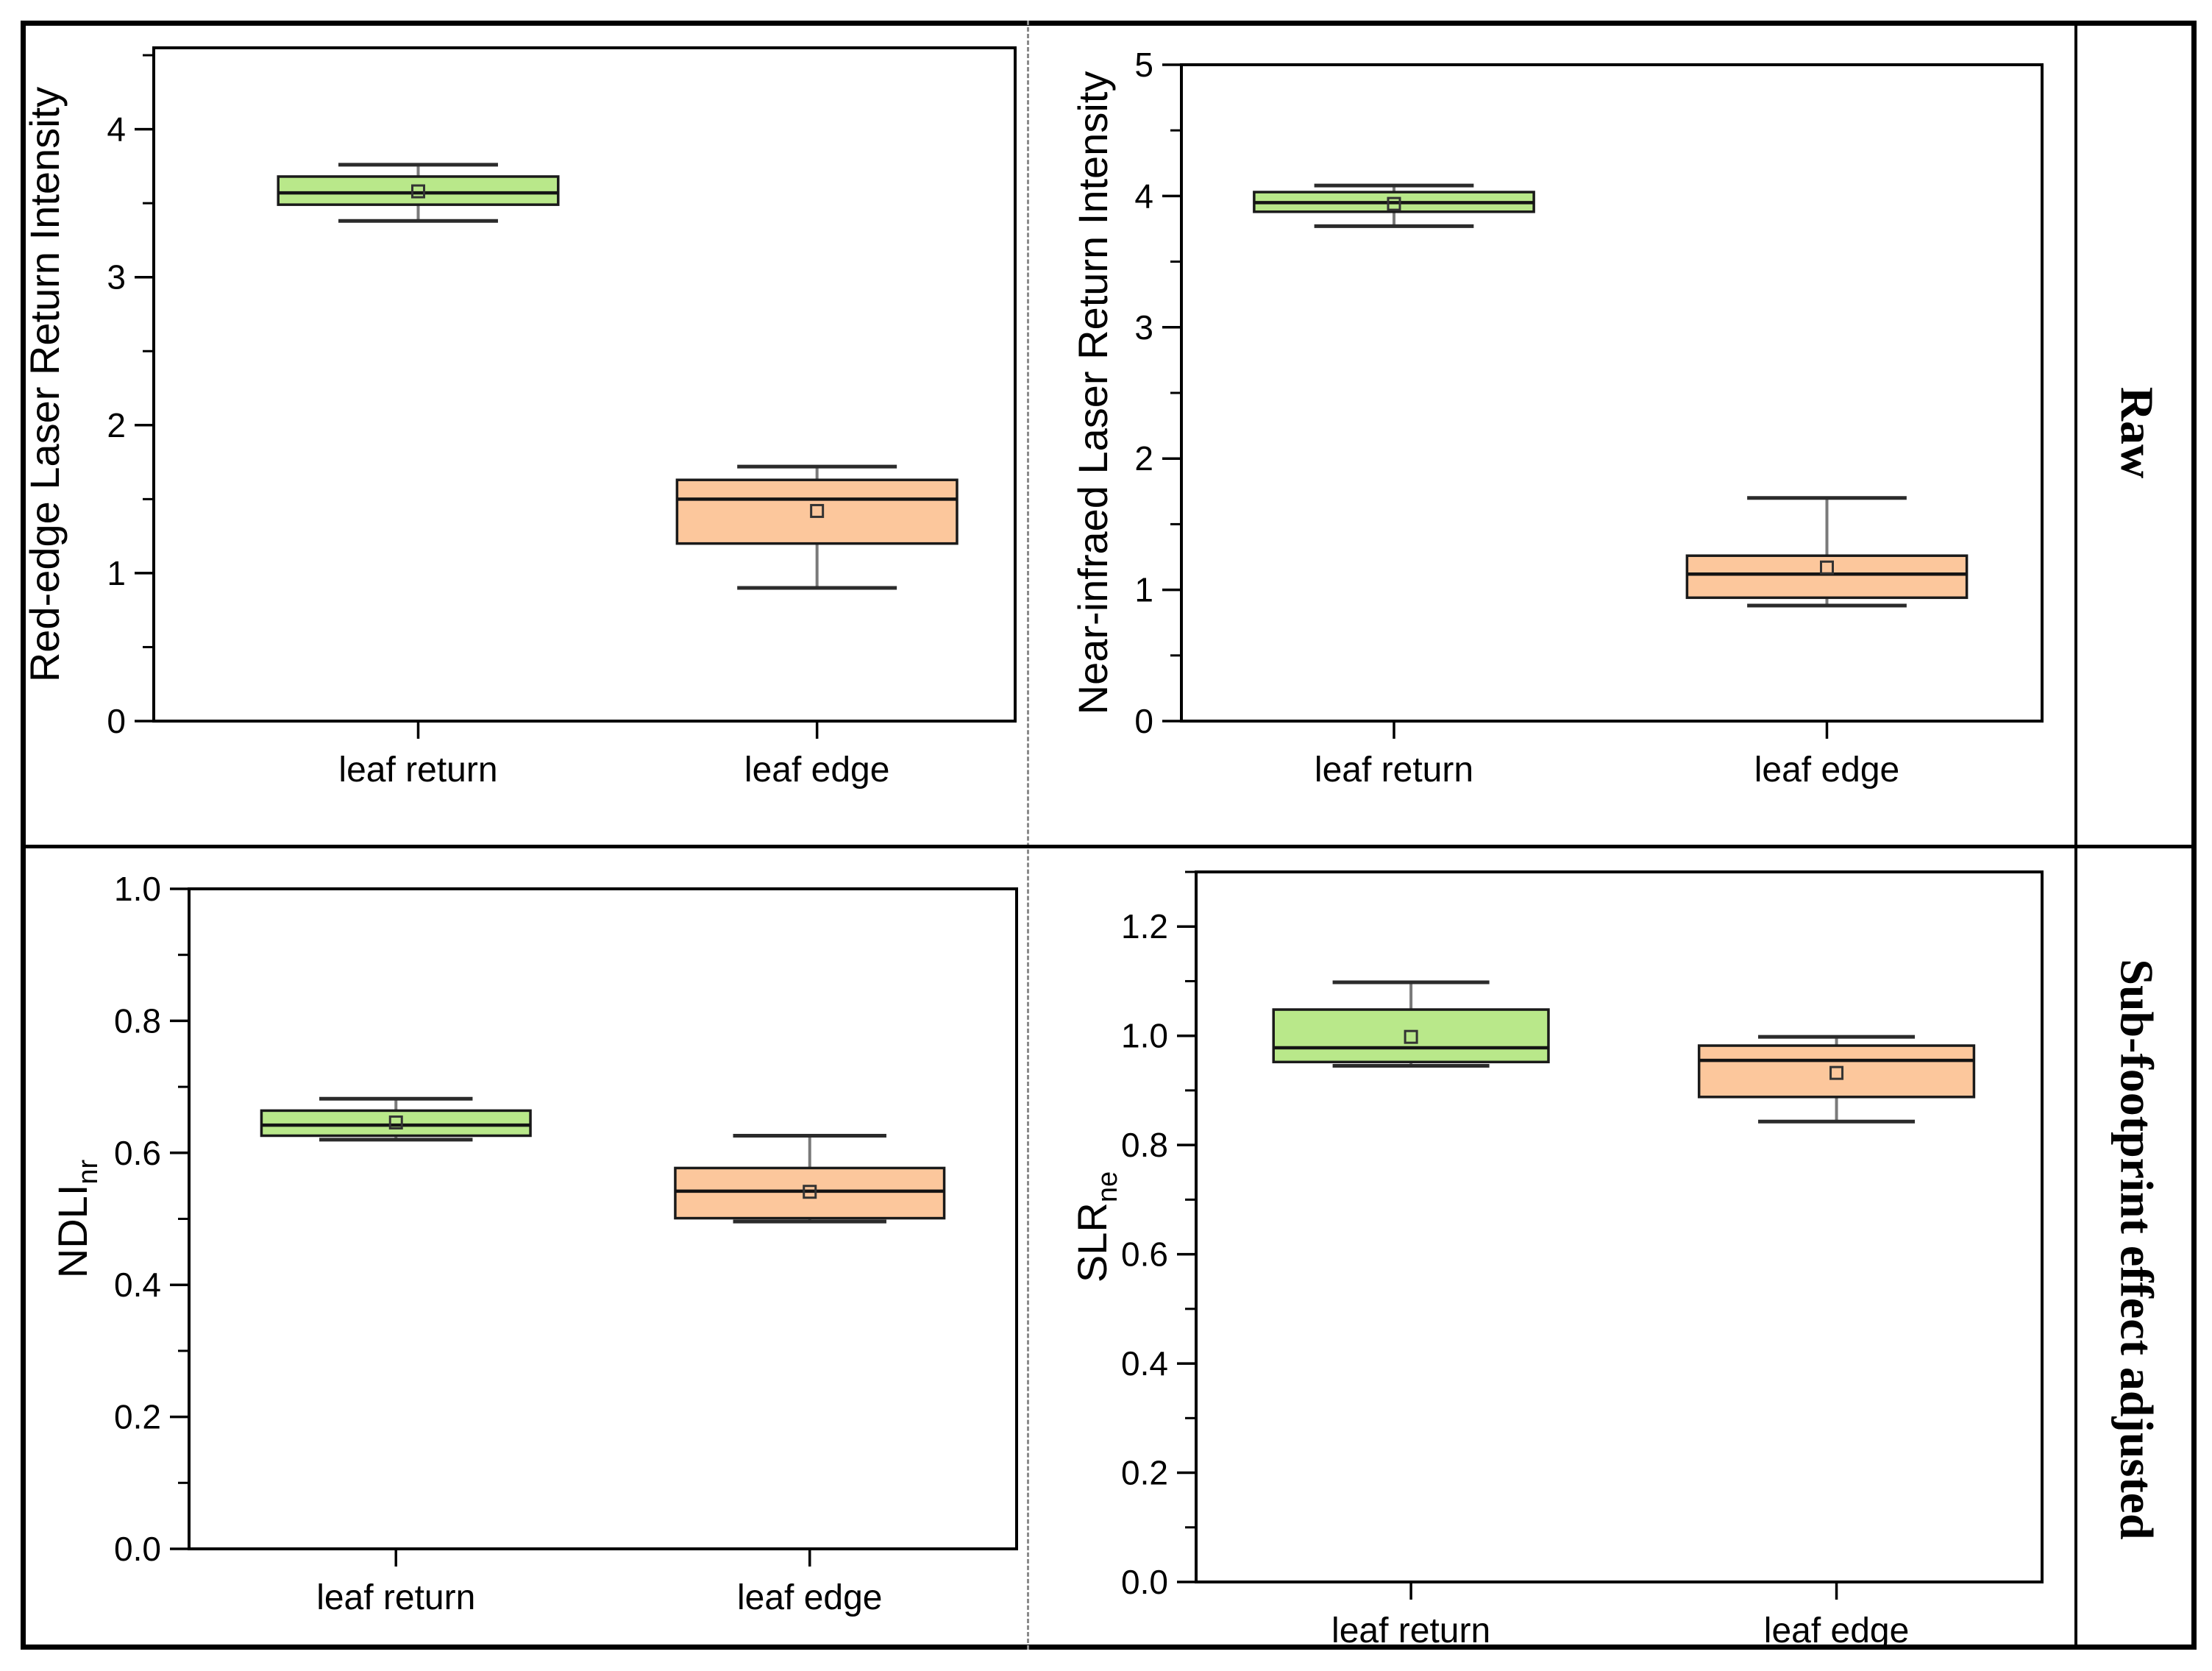  What do you see at coordinates (76, 1218) in the screenshot?
I see `y-axis-label: NDLInr` at bounding box center [76, 1218].